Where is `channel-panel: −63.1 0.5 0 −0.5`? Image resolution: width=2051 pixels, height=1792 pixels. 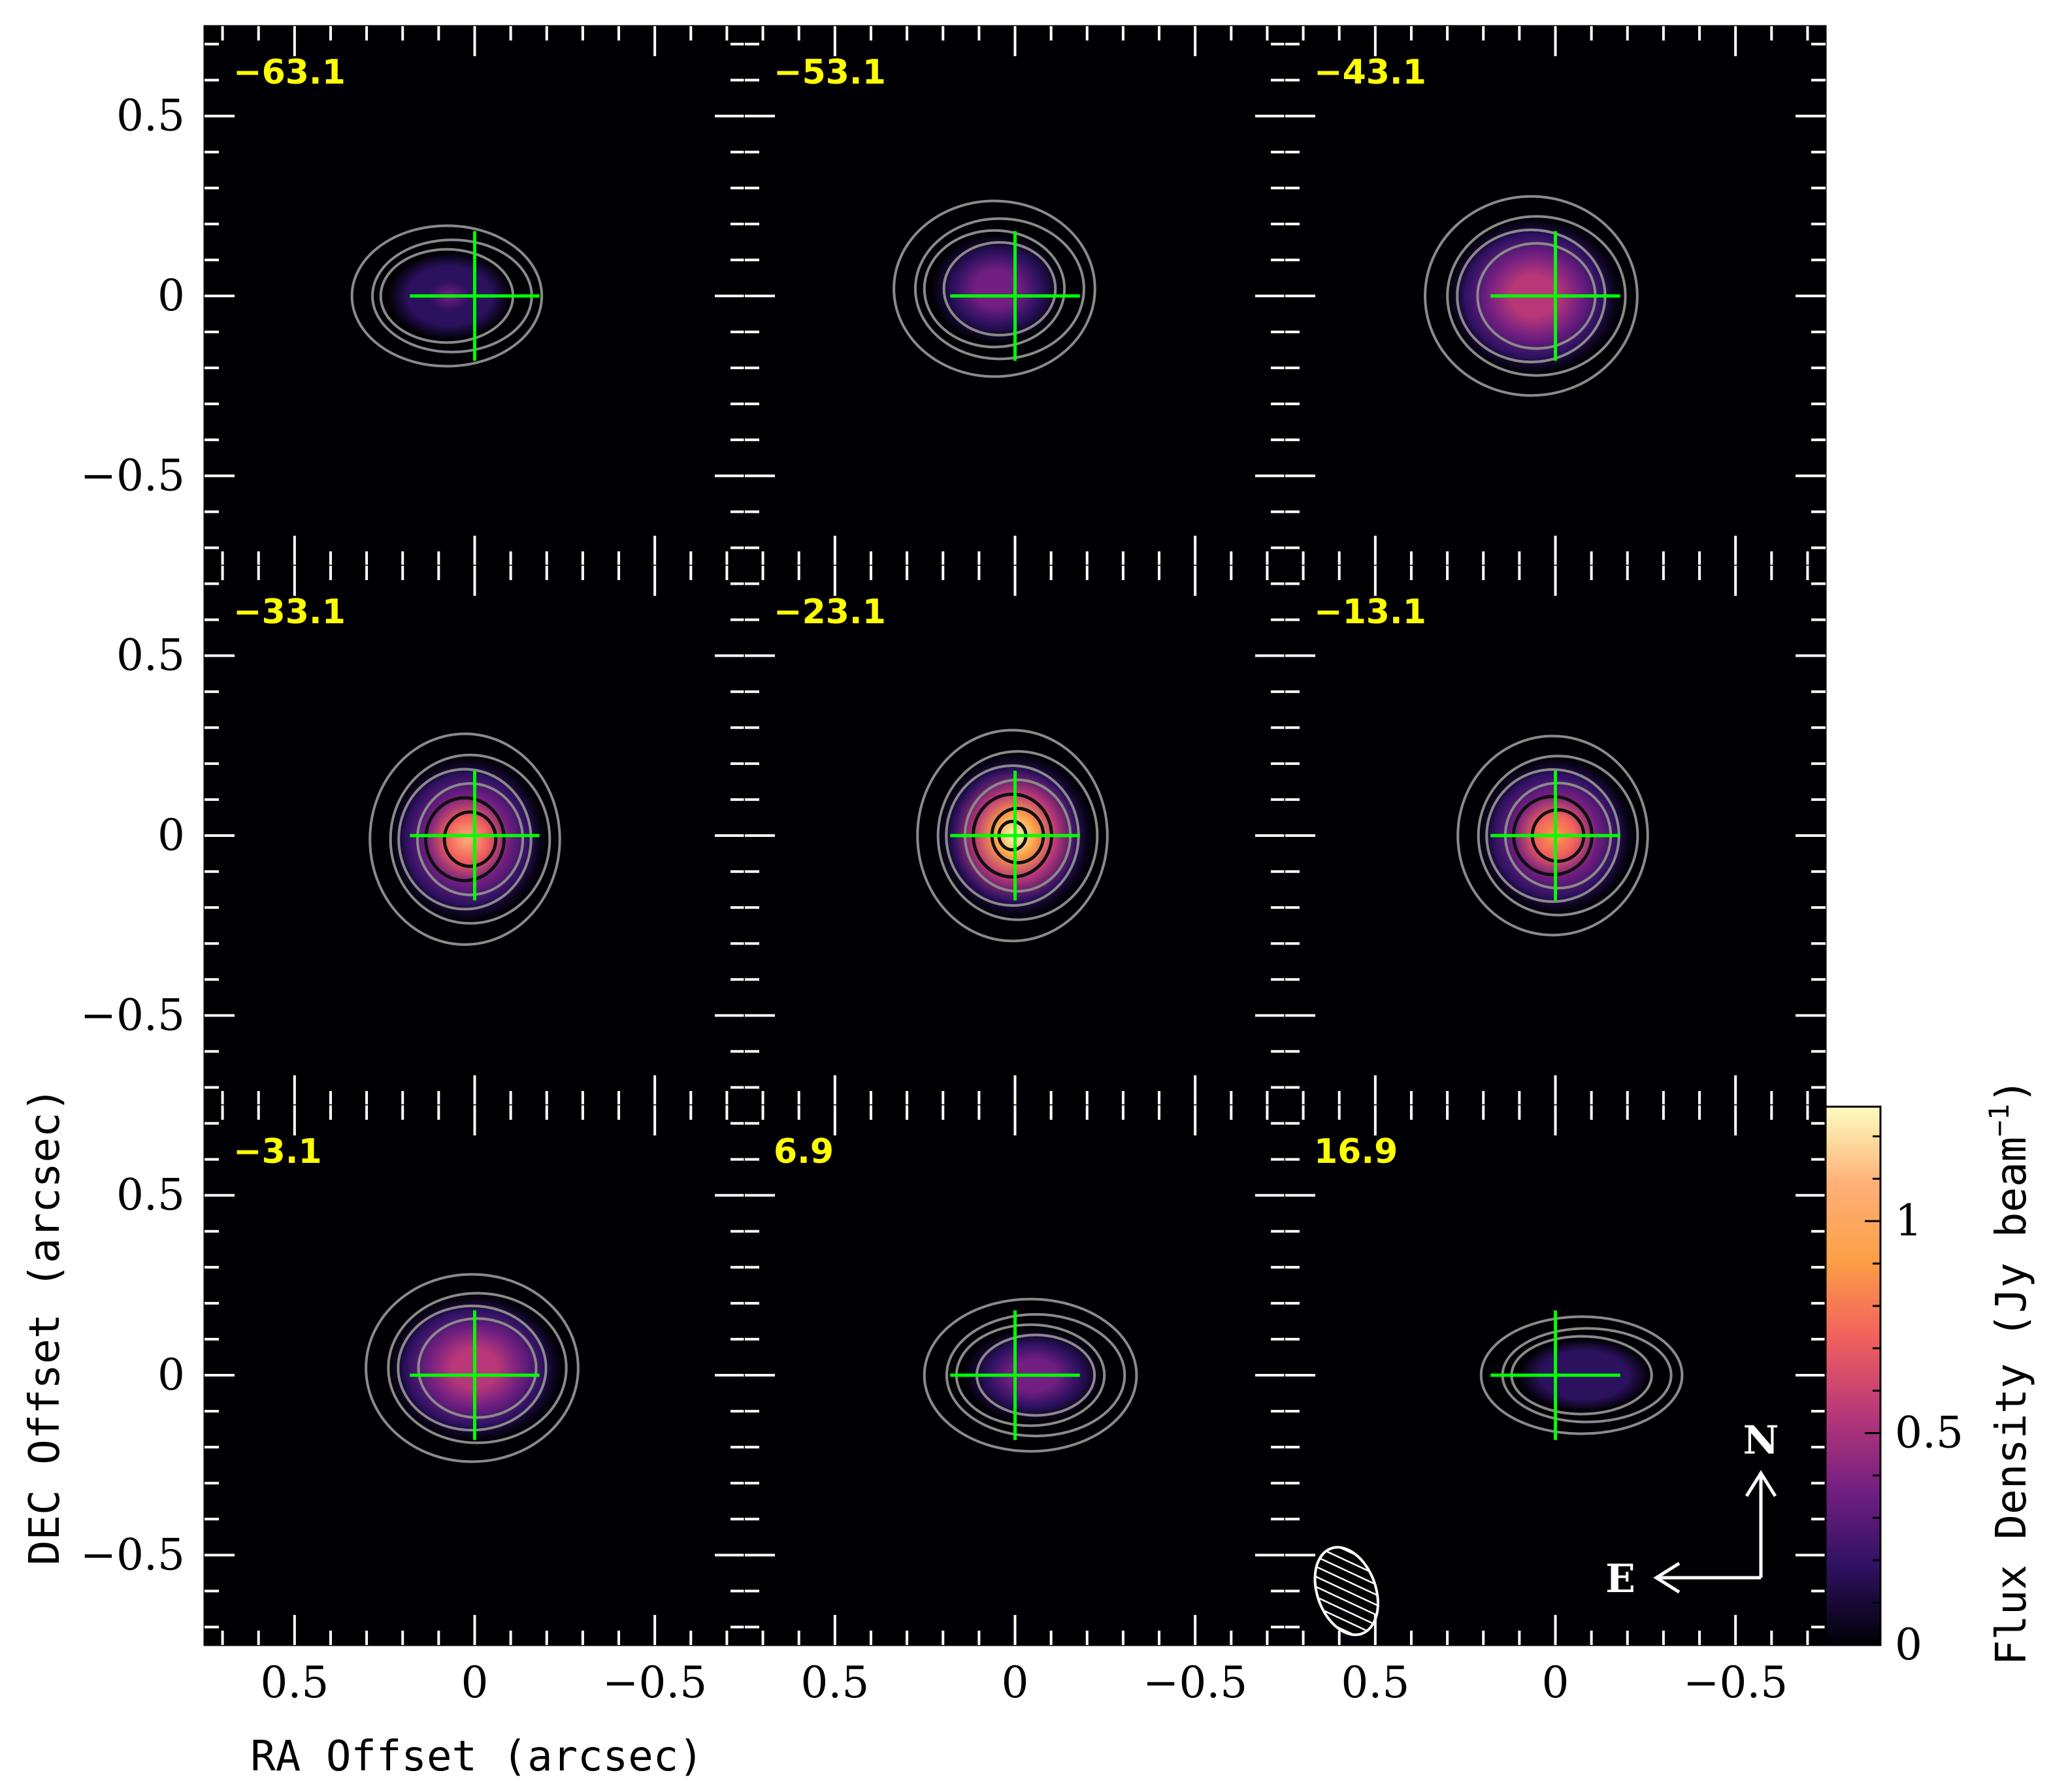
channel-panel: −63.1 0.5 0 −0.5 is located at coordinates (413, 296).